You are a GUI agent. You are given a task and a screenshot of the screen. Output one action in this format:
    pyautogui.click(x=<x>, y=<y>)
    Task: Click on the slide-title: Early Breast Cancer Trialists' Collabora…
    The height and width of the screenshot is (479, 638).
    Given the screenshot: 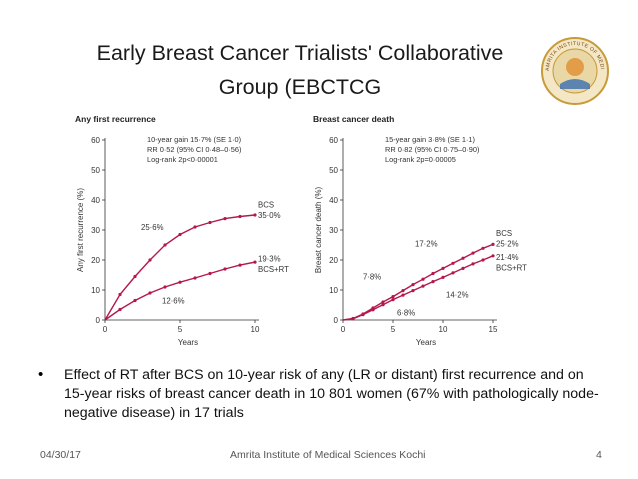 What is the action you would take?
    pyautogui.click(x=300, y=70)
    